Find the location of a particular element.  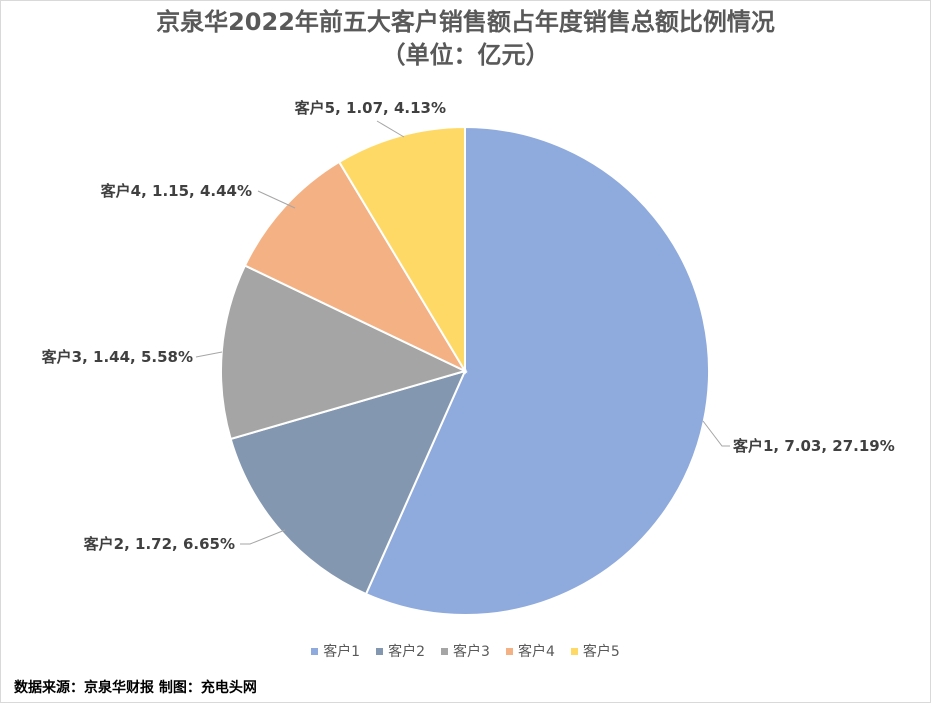

chart-title: 京泉华2022年前五大客户销售额占年度销售总额比例情况 is located at coordinates (465, 22).